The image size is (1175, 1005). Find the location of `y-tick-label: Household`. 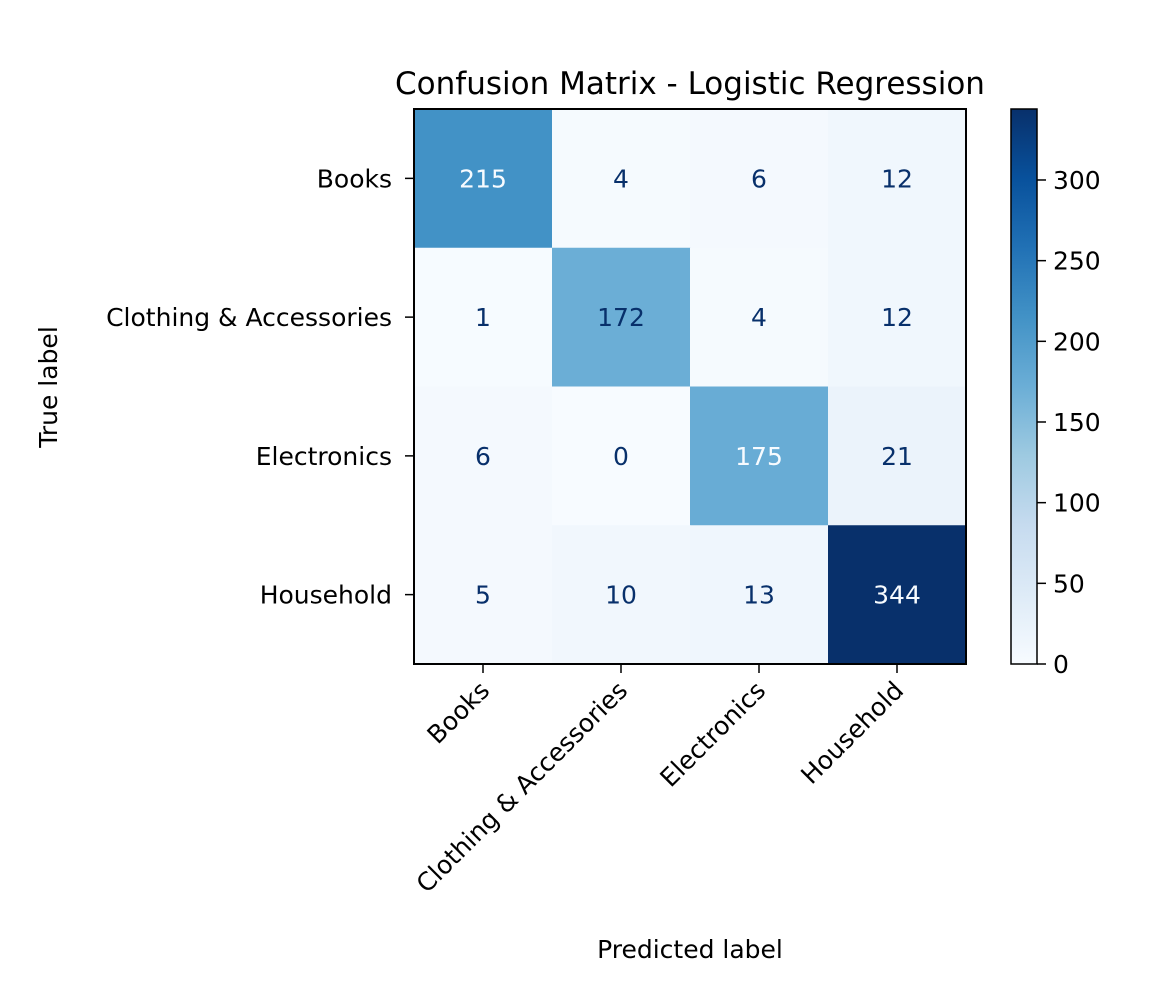

y-tick-label: Household is located at coordinates (326, 595).